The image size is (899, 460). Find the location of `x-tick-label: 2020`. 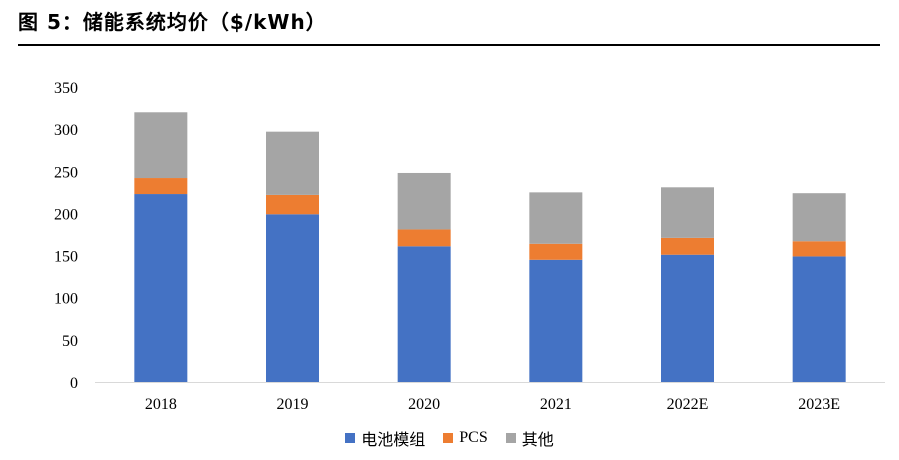

x-tick-label: 2020 is located at coordinates (424, 404).